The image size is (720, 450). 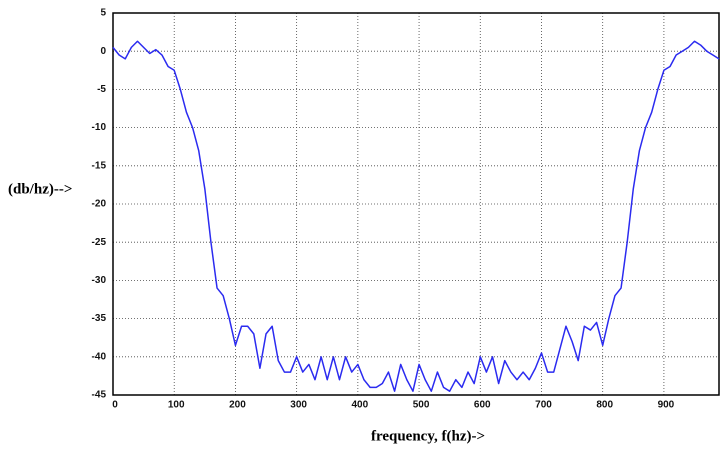 I want to click on y-tick-label: -40, so click(x=99, y=356).